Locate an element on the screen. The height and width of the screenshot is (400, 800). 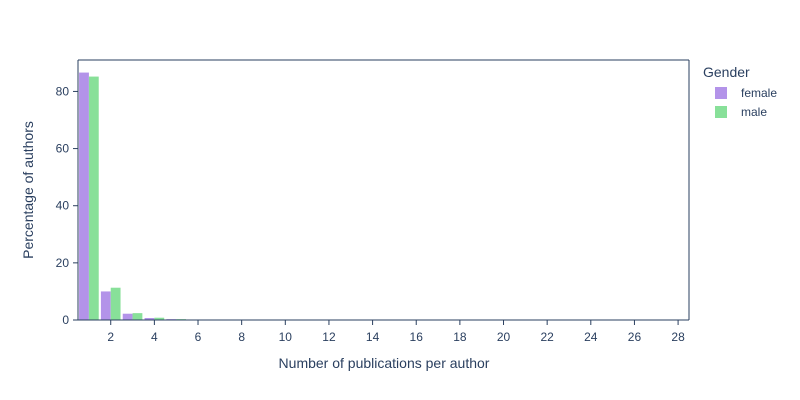
y-tick-label: 60 is located at coordinates (63, 149).